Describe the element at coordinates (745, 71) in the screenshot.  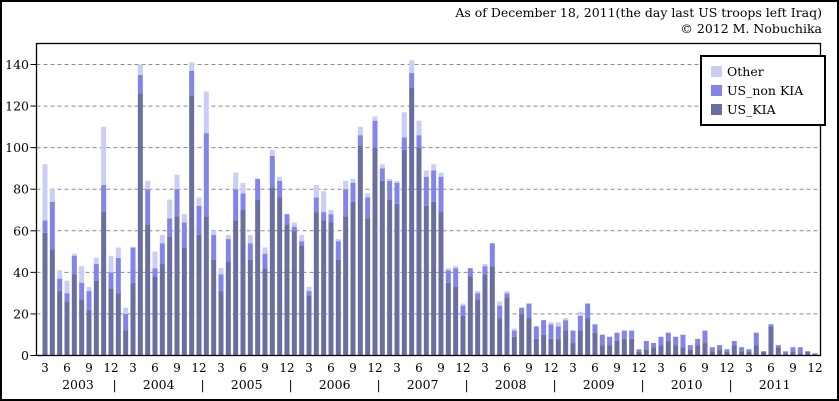
I see `legend-label-other: Other` at that location.